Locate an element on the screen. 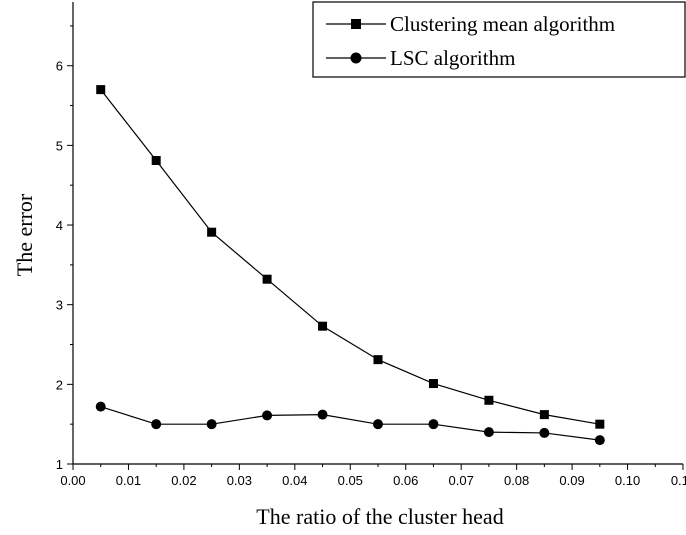  y-tick-label: 3 is located at coordinates (59, 305).